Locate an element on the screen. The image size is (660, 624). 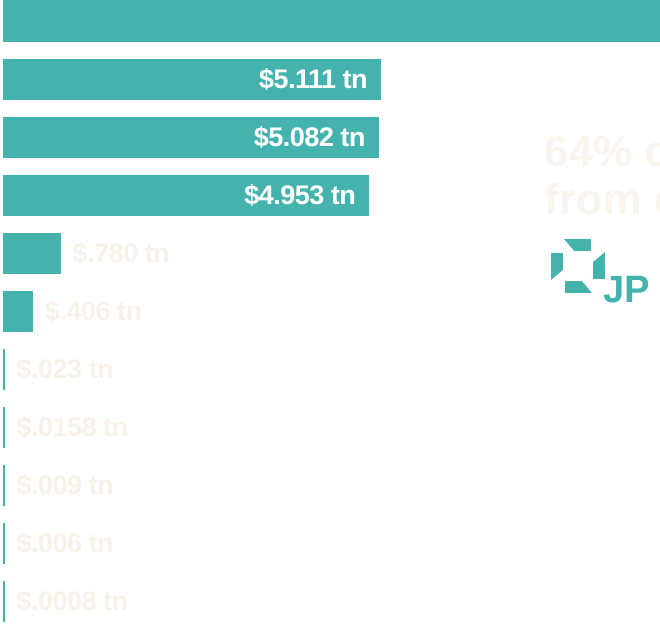
headline-line-2: from c is located at coordinates (602, 199).